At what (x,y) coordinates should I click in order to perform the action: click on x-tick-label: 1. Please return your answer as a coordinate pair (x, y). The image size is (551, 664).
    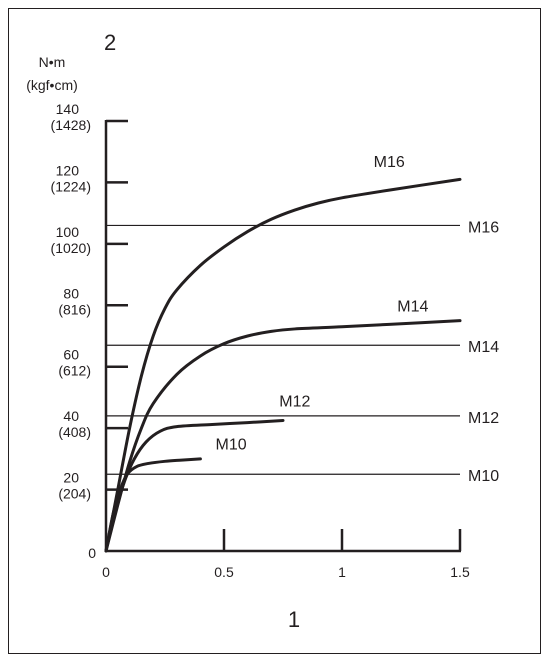
    Looking at the image, I should click on (342, 572).